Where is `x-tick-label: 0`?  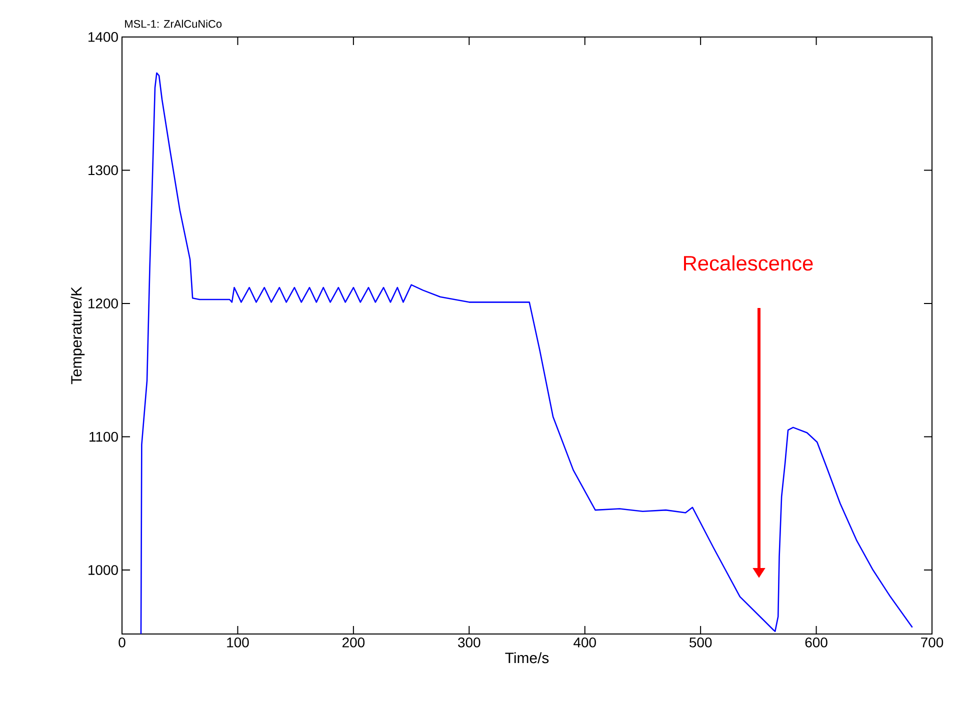
x-tick-label: 0 is located at coordinates (122, 642).